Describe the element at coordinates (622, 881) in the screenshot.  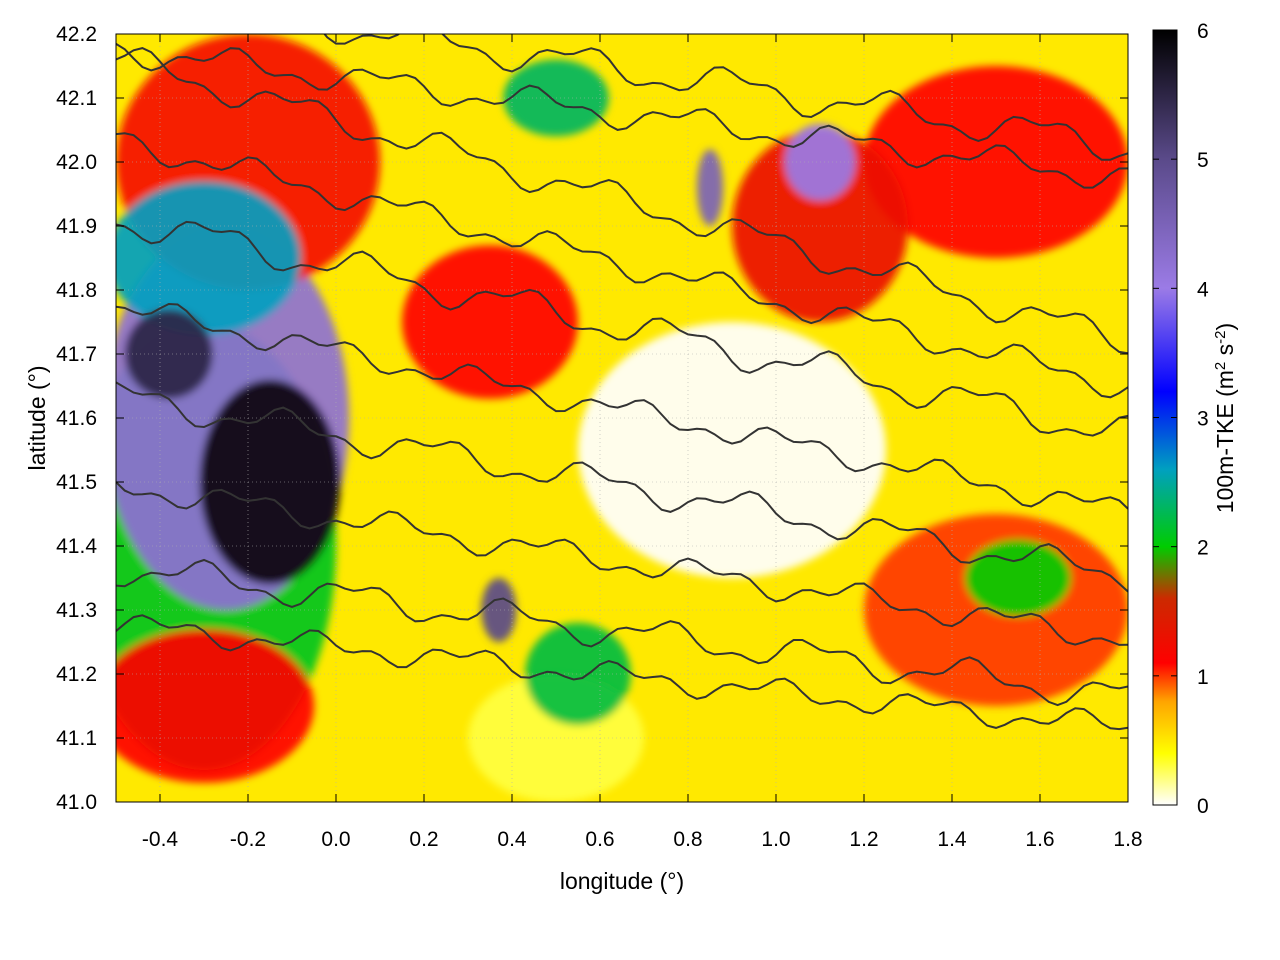
I see `x-axis-label: longitude (°)` at that location.